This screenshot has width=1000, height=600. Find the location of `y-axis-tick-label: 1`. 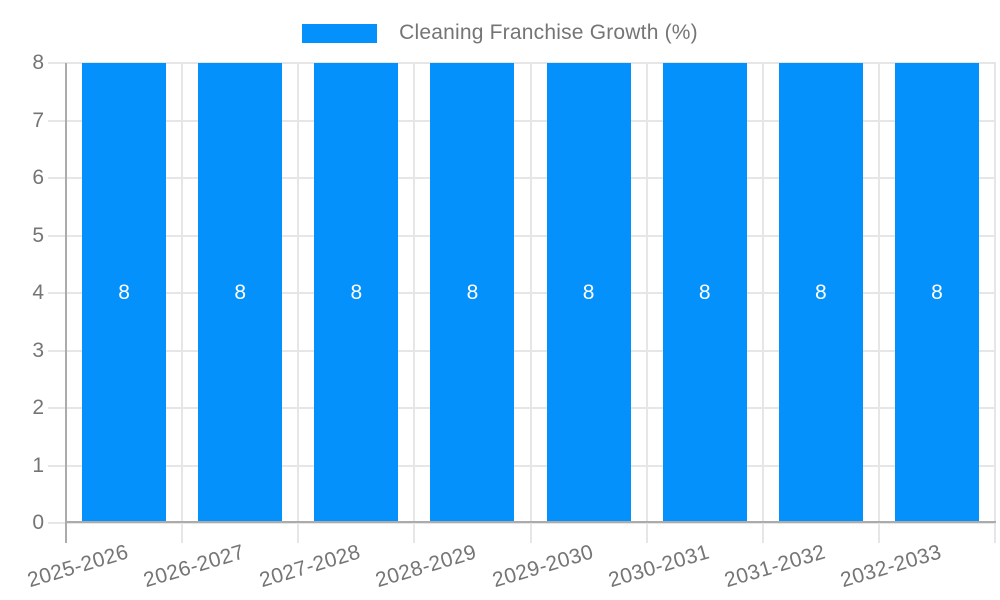

y-axis-tick-label: 1 is located at coordinates (38, 465).